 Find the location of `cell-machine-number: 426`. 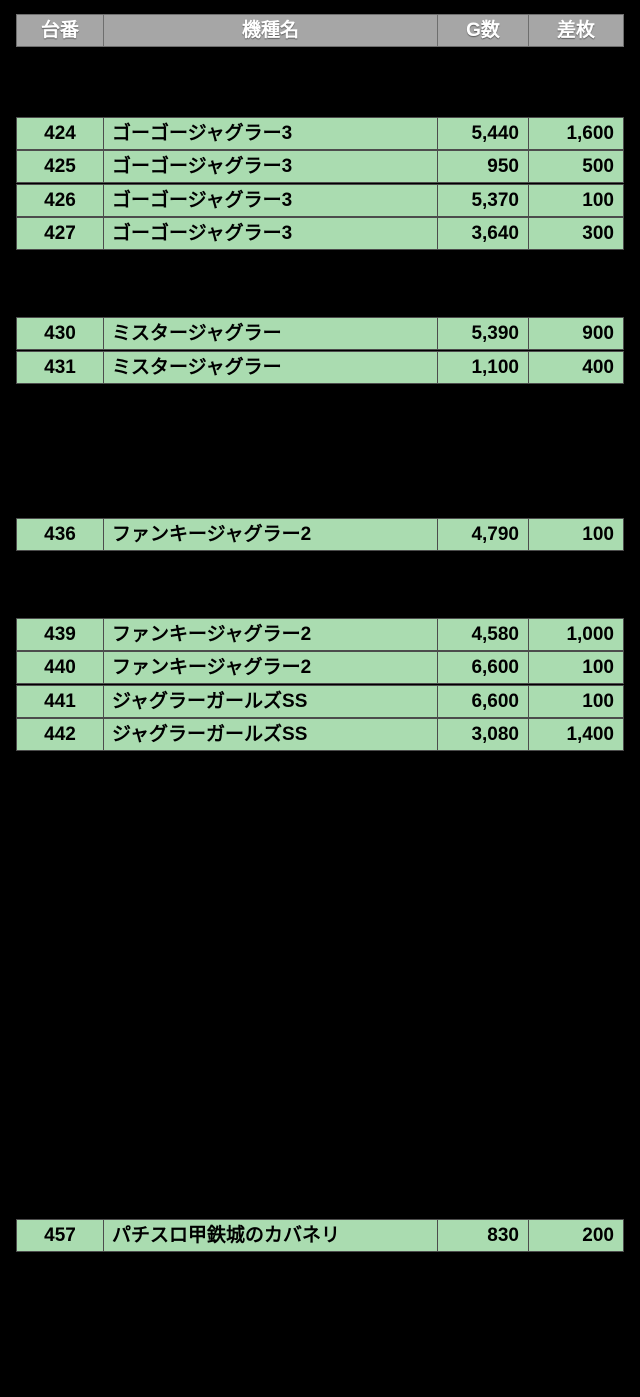

cell-machine-number: 426 is located at coordinates (60, 200).